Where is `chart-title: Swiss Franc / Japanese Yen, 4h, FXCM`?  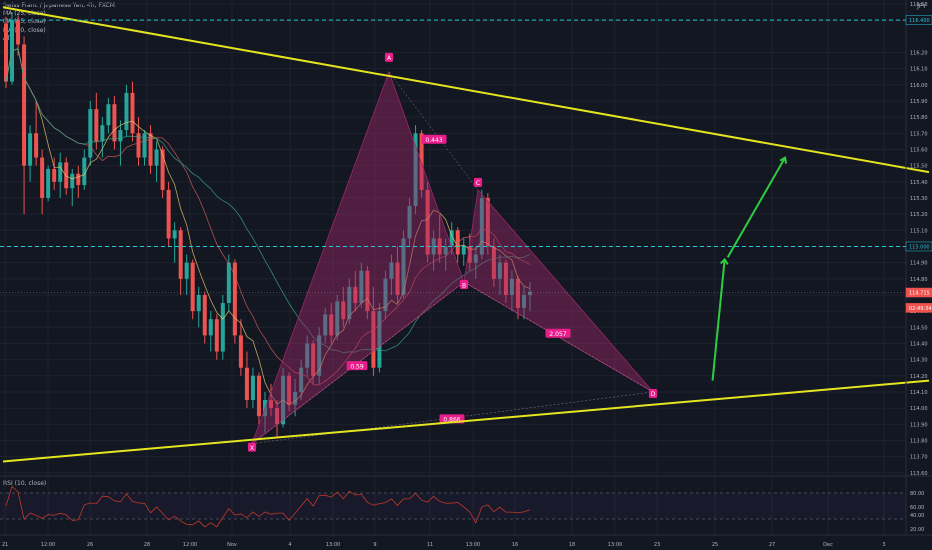
chart-title: Swiss Franc / Japanese Yen, 4h, FXCM is located at coordinates (59, 5).